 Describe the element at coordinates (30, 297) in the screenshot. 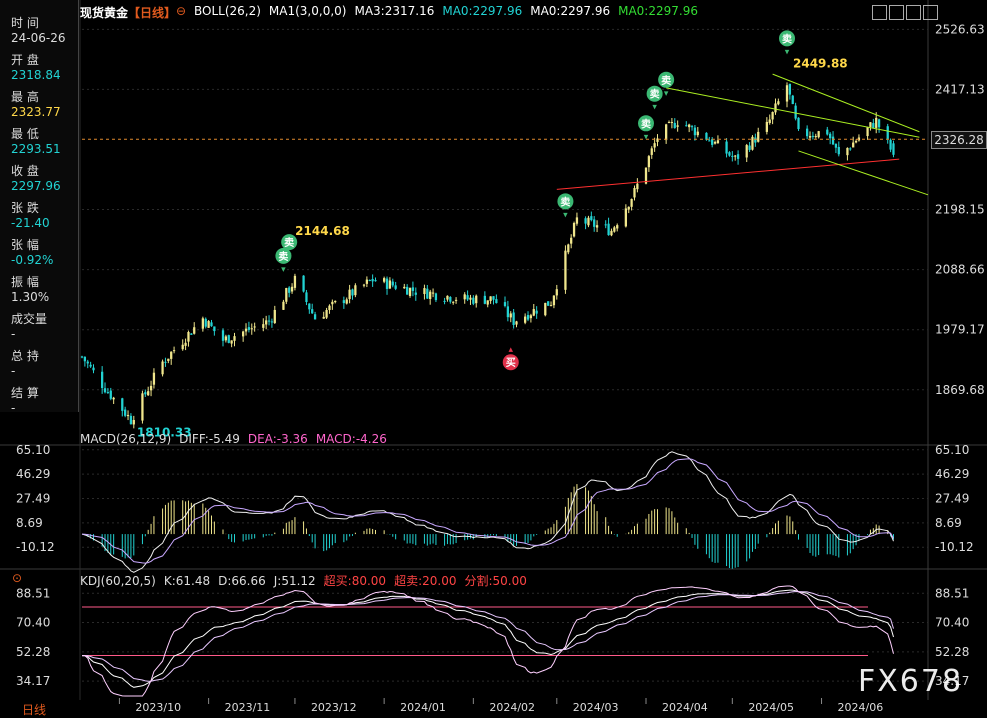

I see `sidebar-value: 1.30%` at that location.